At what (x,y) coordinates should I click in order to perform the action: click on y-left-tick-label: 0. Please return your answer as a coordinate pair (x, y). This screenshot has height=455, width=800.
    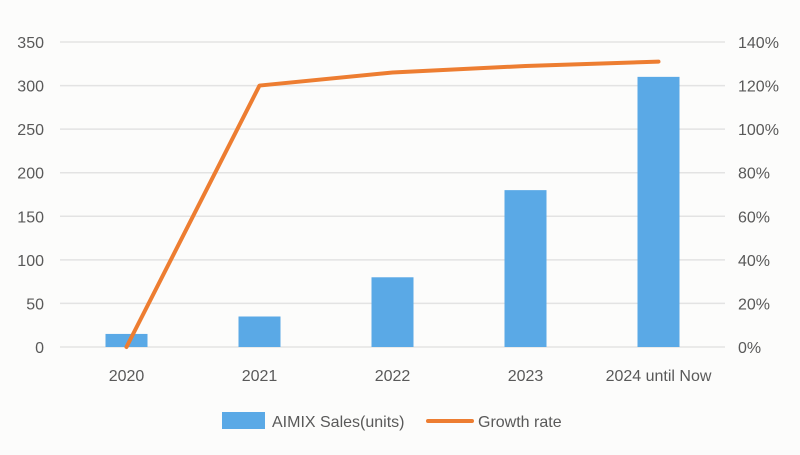
    Looking at the image, I should click on (39, 348).